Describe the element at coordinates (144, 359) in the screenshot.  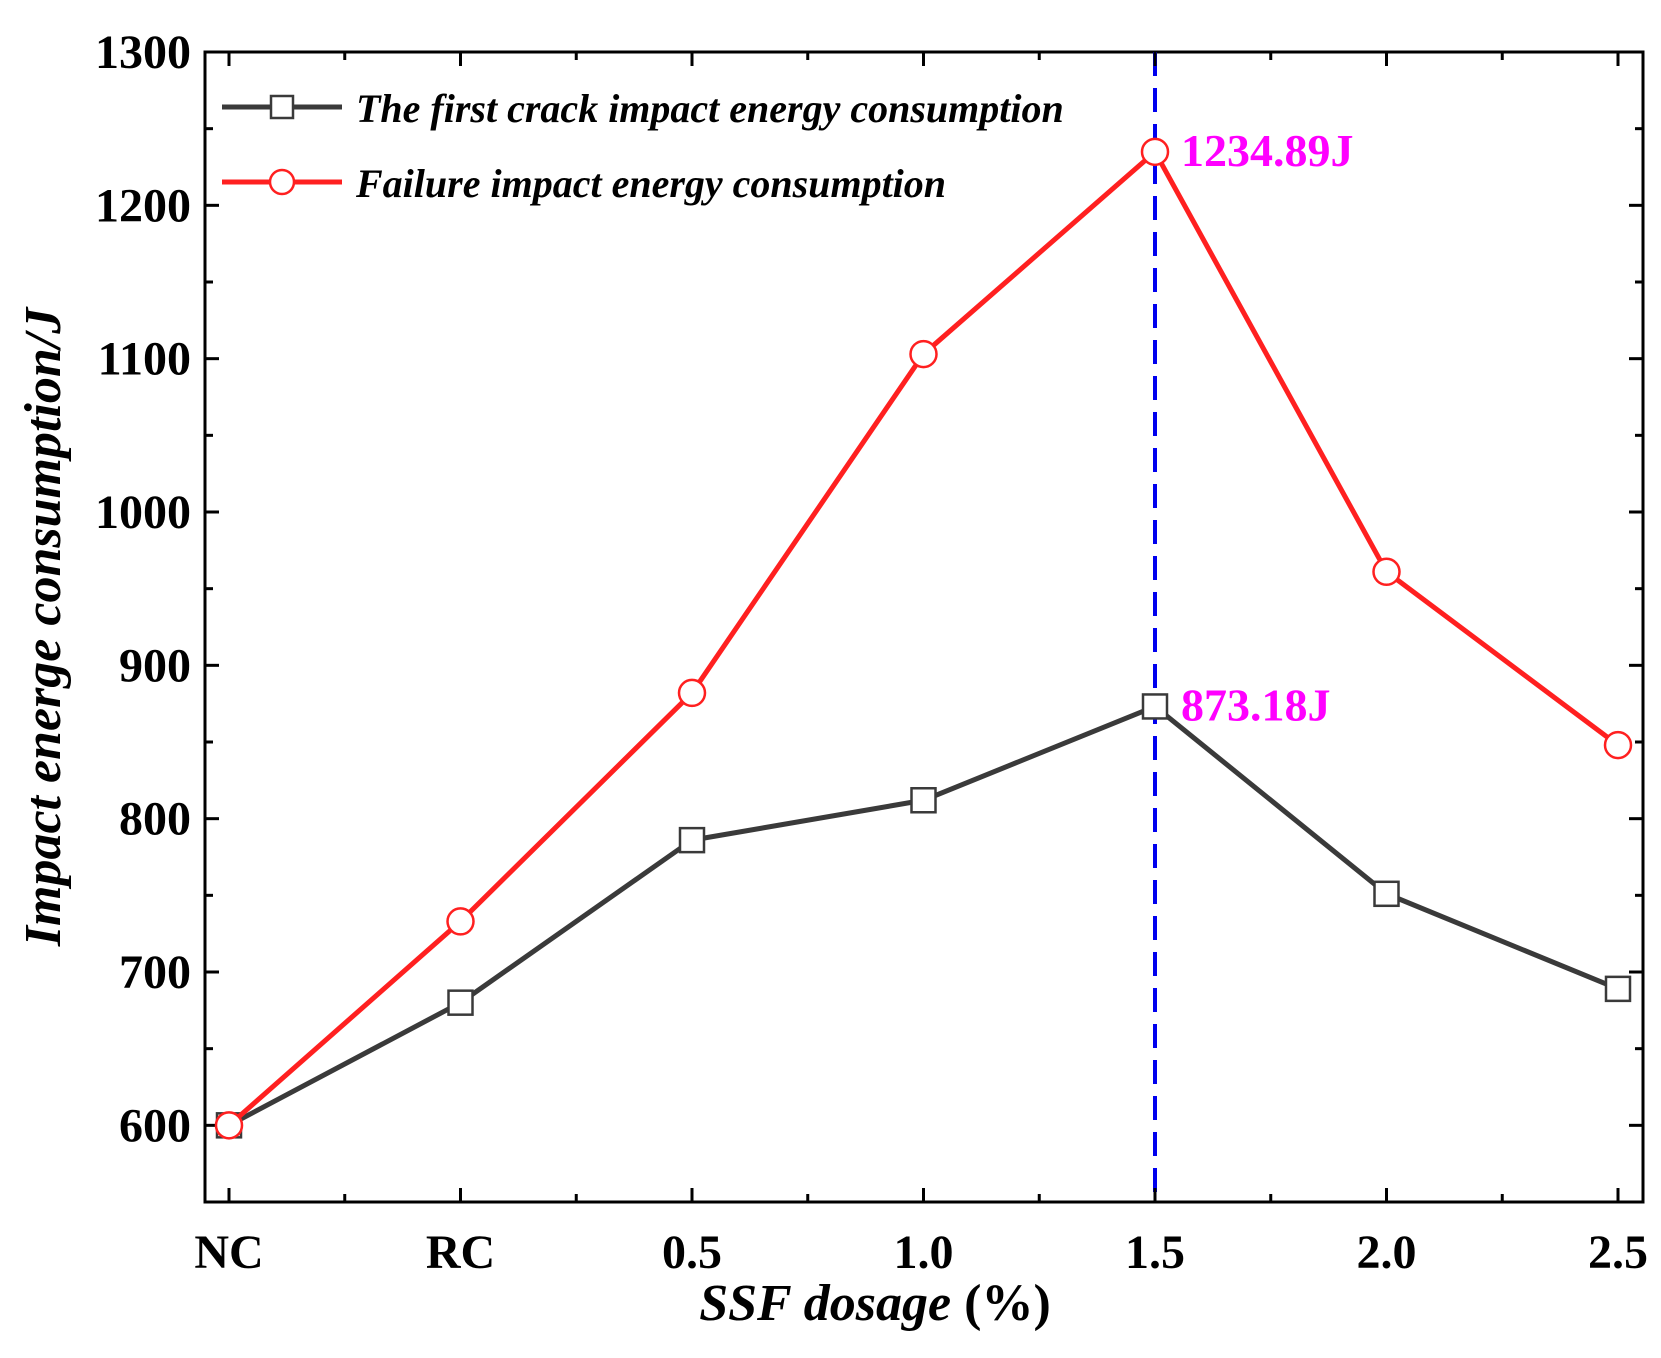
I see `y-tick-label: 1100` at that location.